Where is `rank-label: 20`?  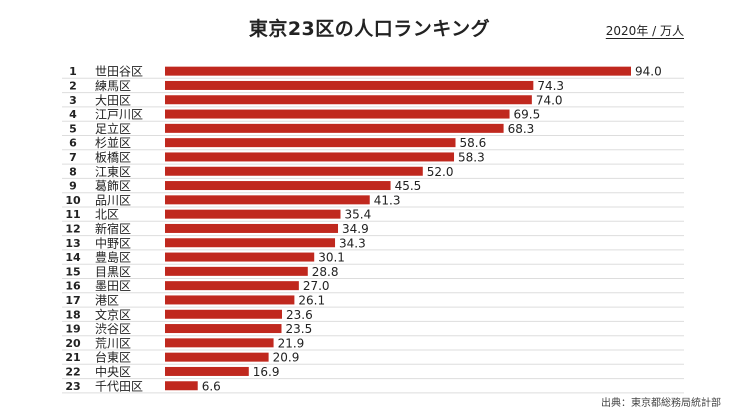 rank-label: 20 is located at coordinates (73, 343).